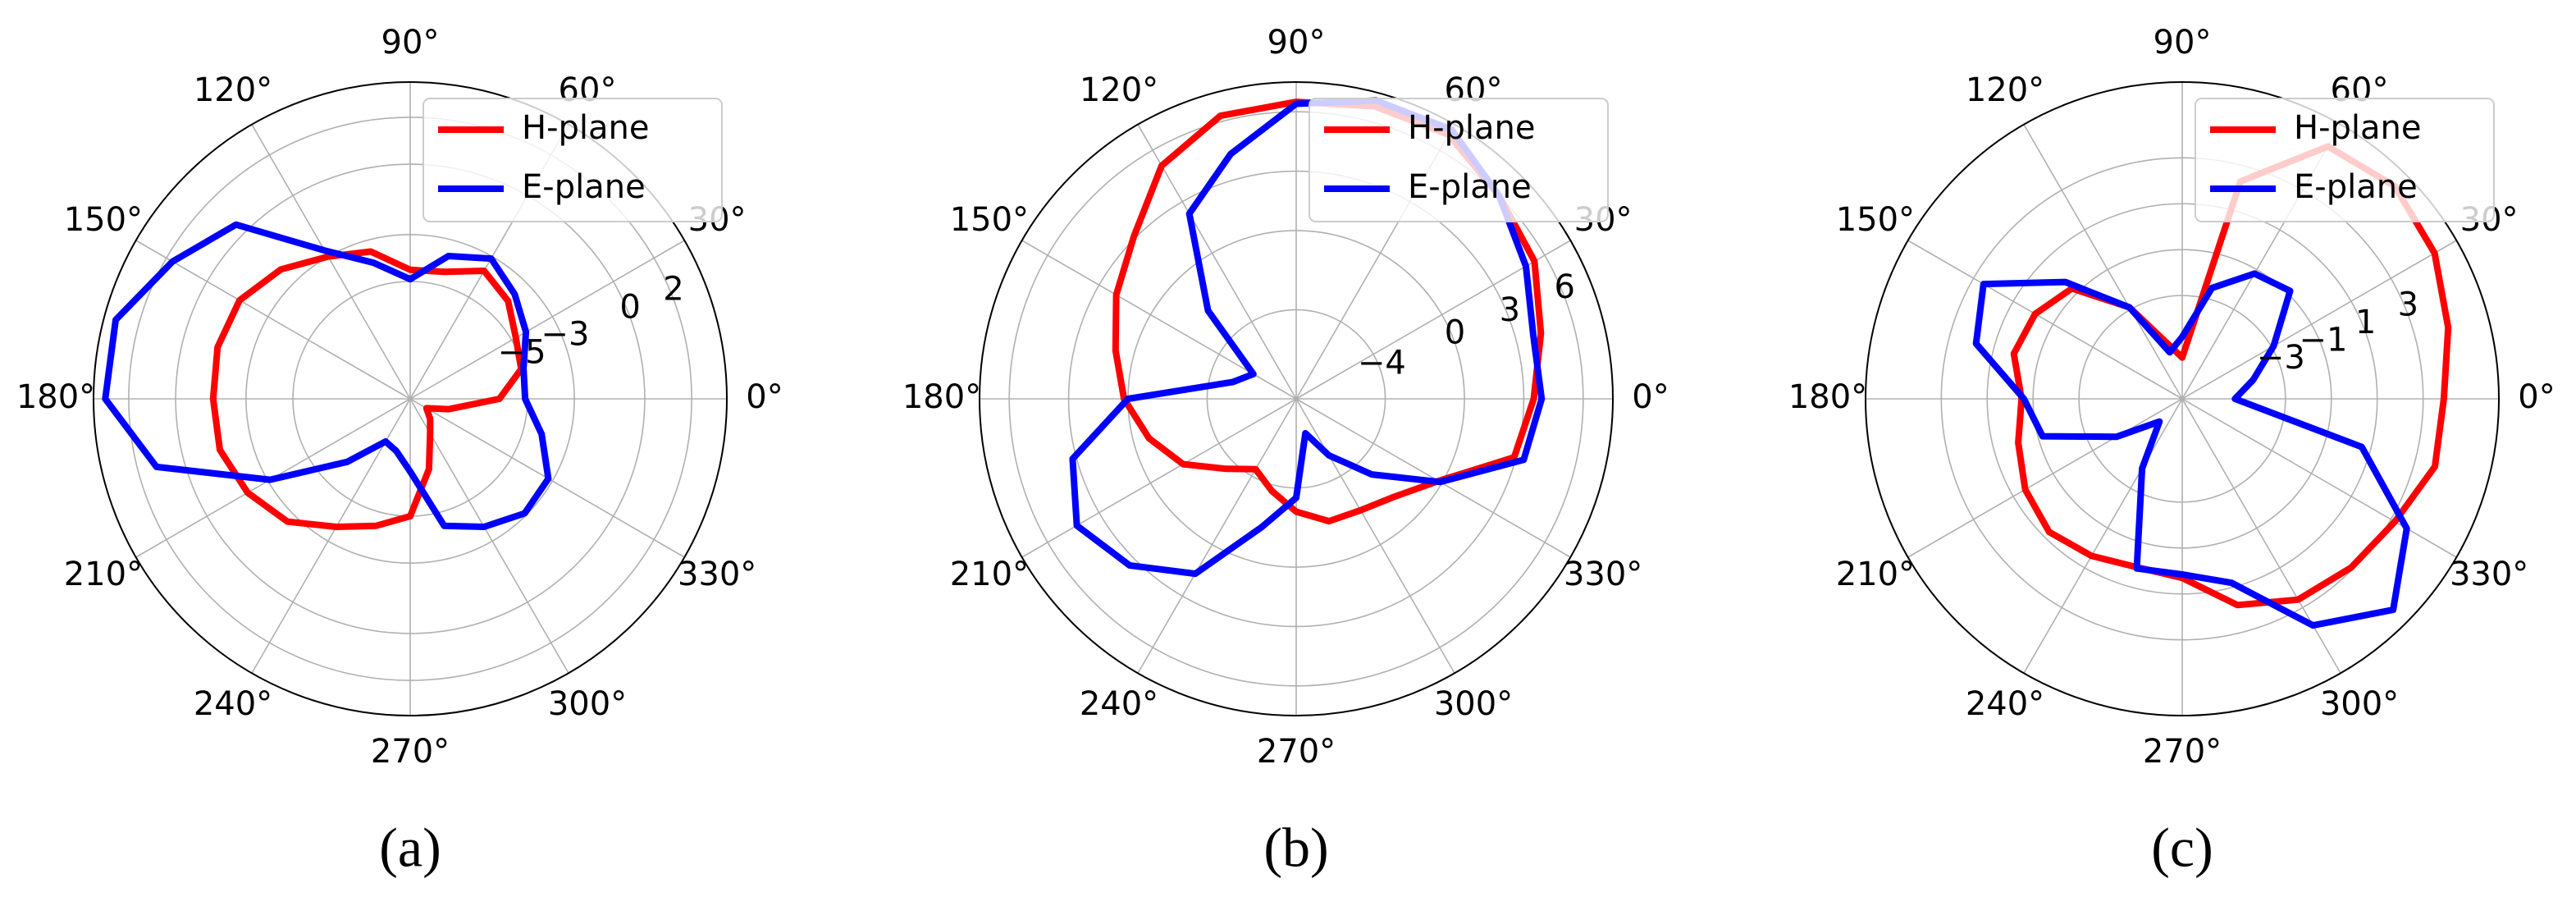 The height and width of the screenshot is (906, 2576). I want to click on panel-caption: (a), so click(410, 848).